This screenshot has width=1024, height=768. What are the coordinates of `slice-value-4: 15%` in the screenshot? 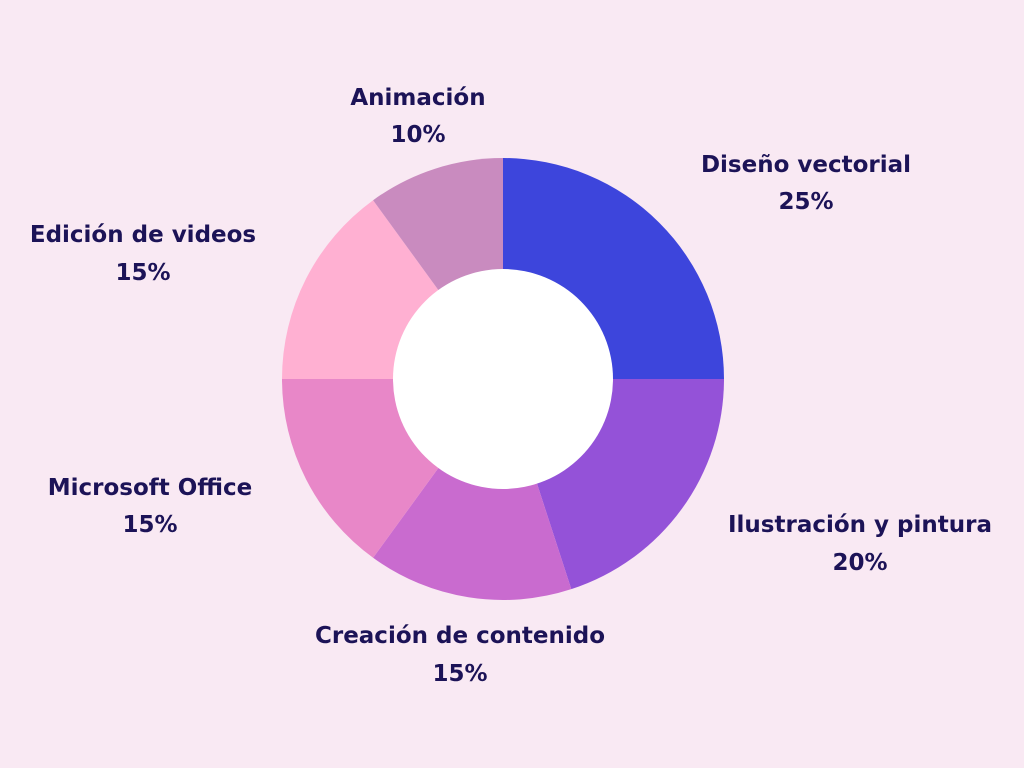 It's located at (142, 273).